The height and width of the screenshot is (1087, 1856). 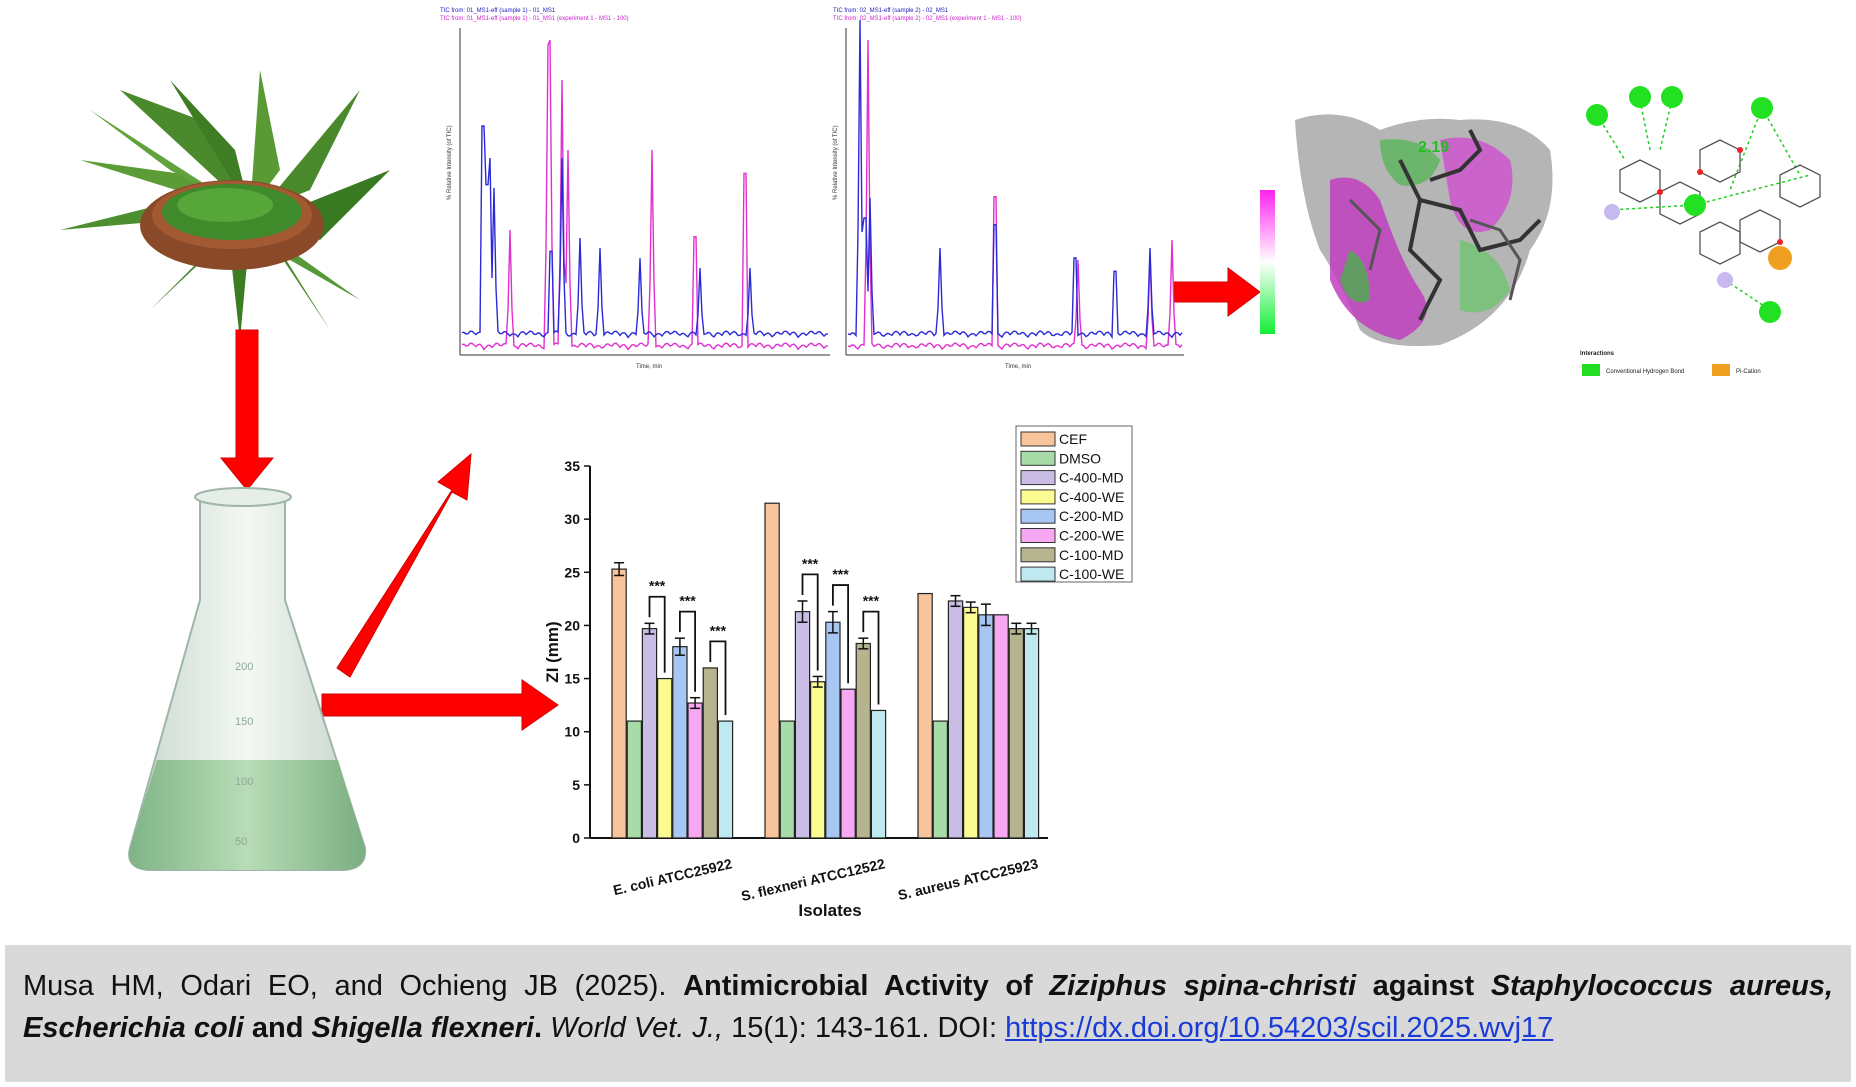 I want to click on chromatogram-header: TIC from: 02_MS1-eff (sample 2) - 02_MS1, so click(x=891, y=11).